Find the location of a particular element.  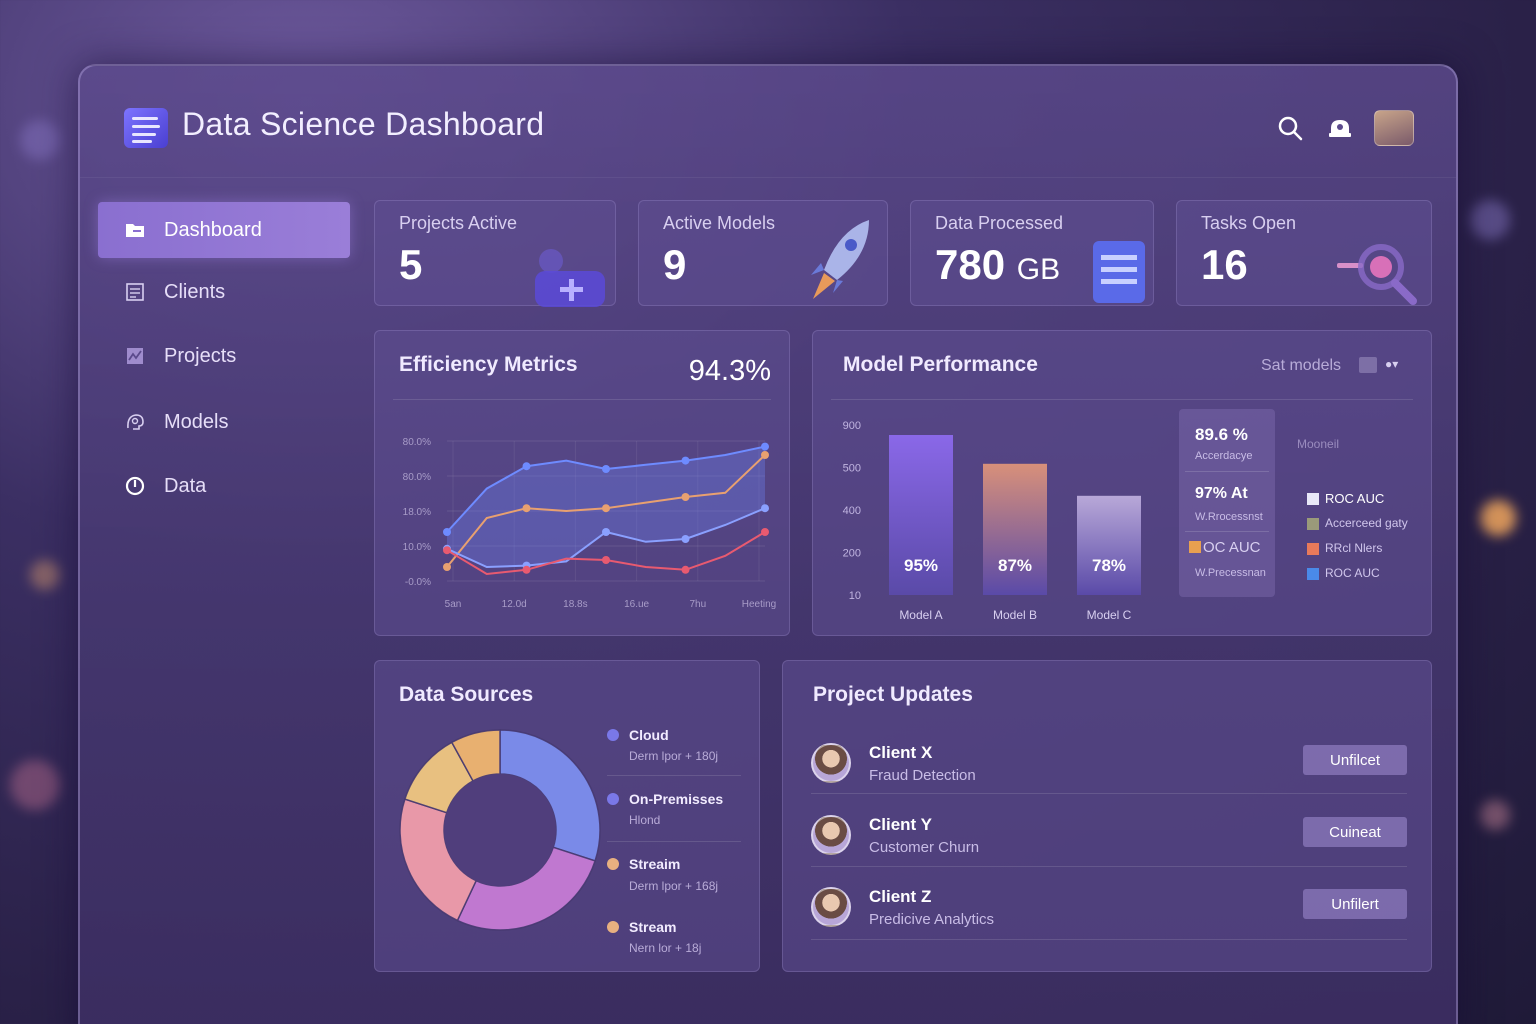

metric-sub: Accerdacye is located at coordinates (1224, 456).